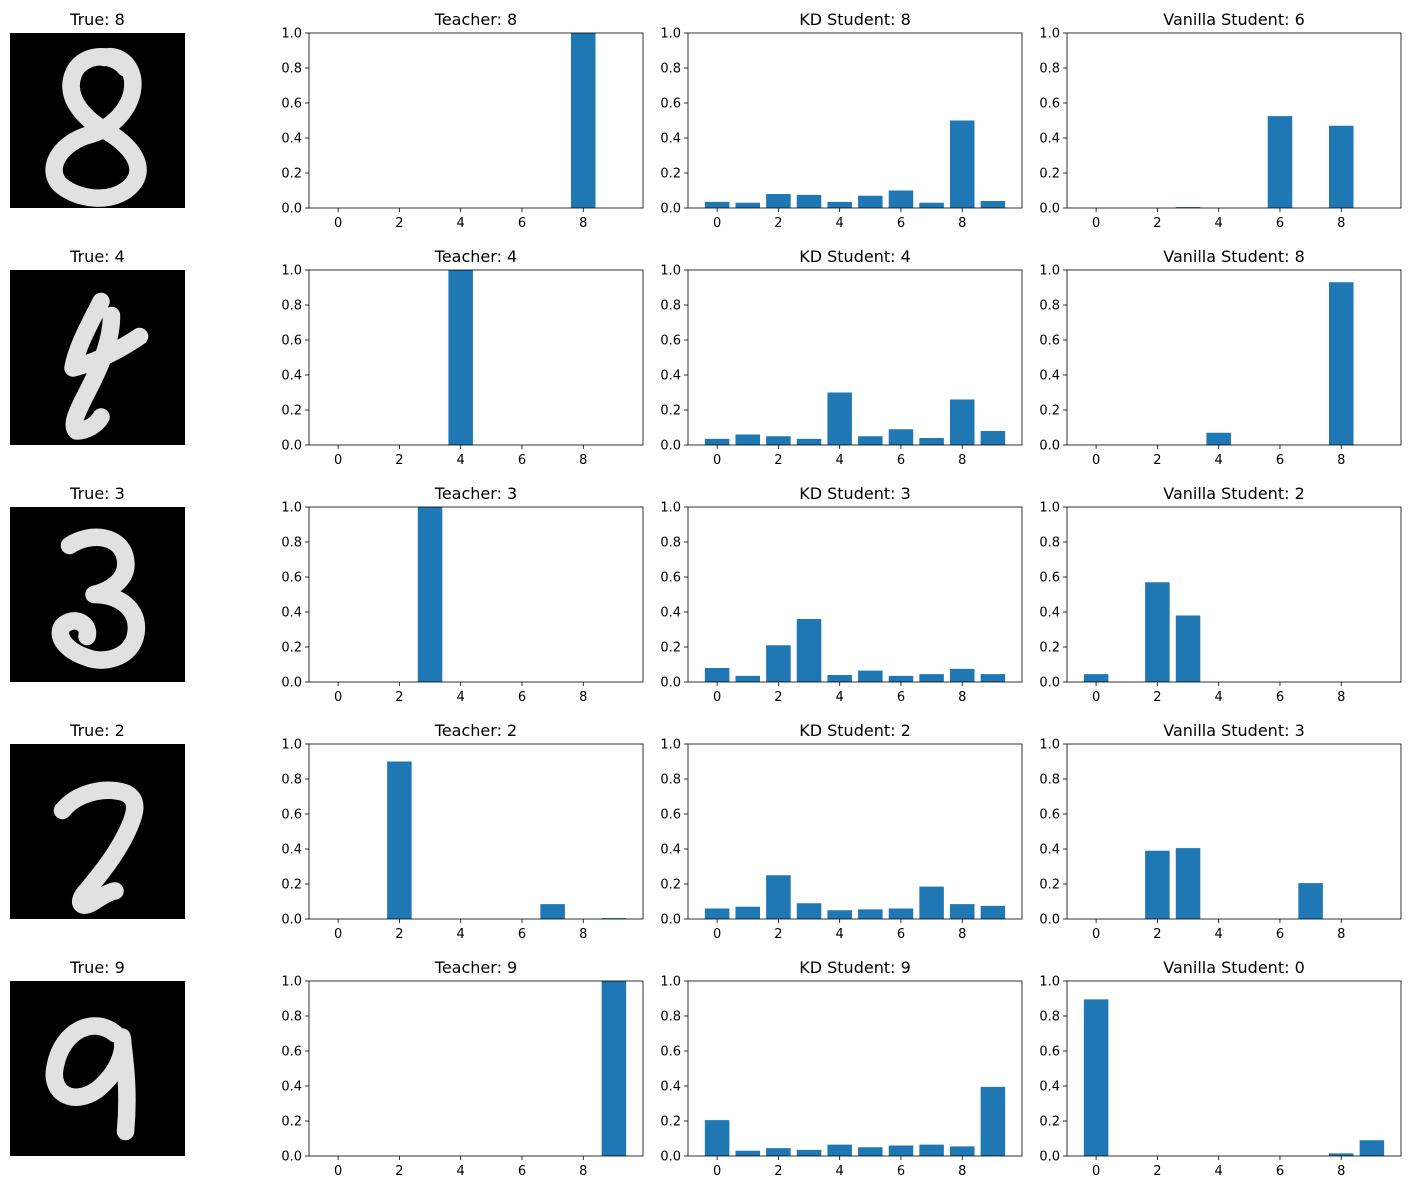 The width and height of the screenshot is (1411, 1190). I want to click on ytick-label-r3-c2: 1.0, so click(670, 508).